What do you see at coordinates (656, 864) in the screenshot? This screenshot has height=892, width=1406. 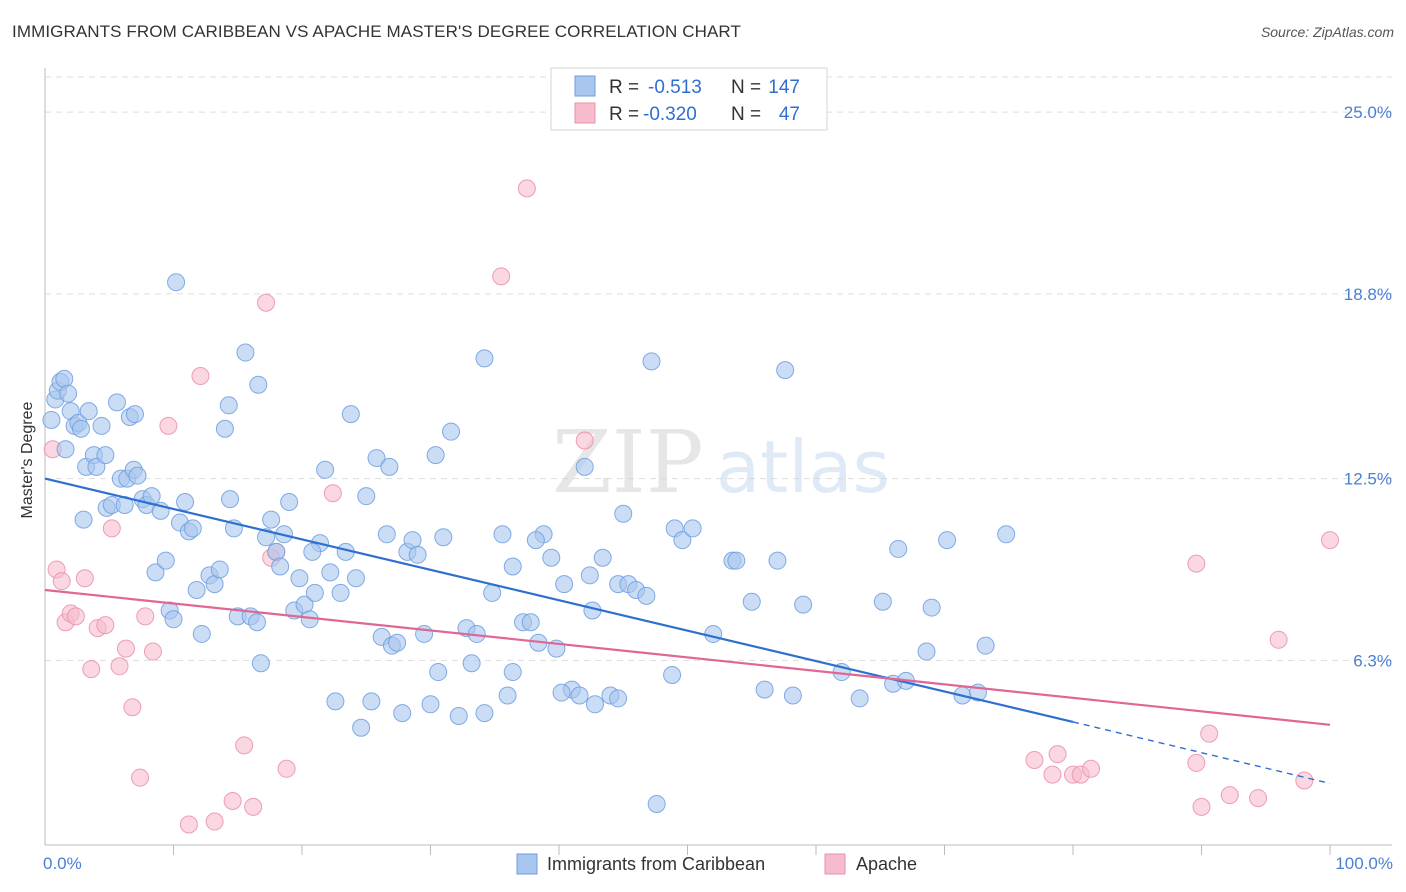 I see `bottom-legend-label-caribbean: Immigrants from Caribbean` at bounding box center [656, 864].